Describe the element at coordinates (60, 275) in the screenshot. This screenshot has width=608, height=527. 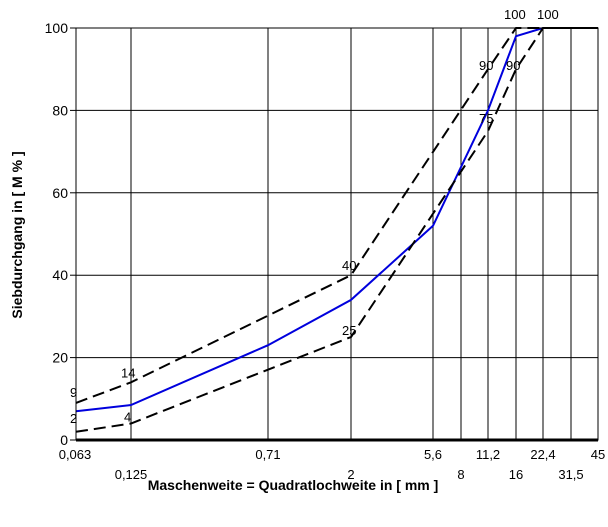
I see `y-tick-label: 40` at that location.